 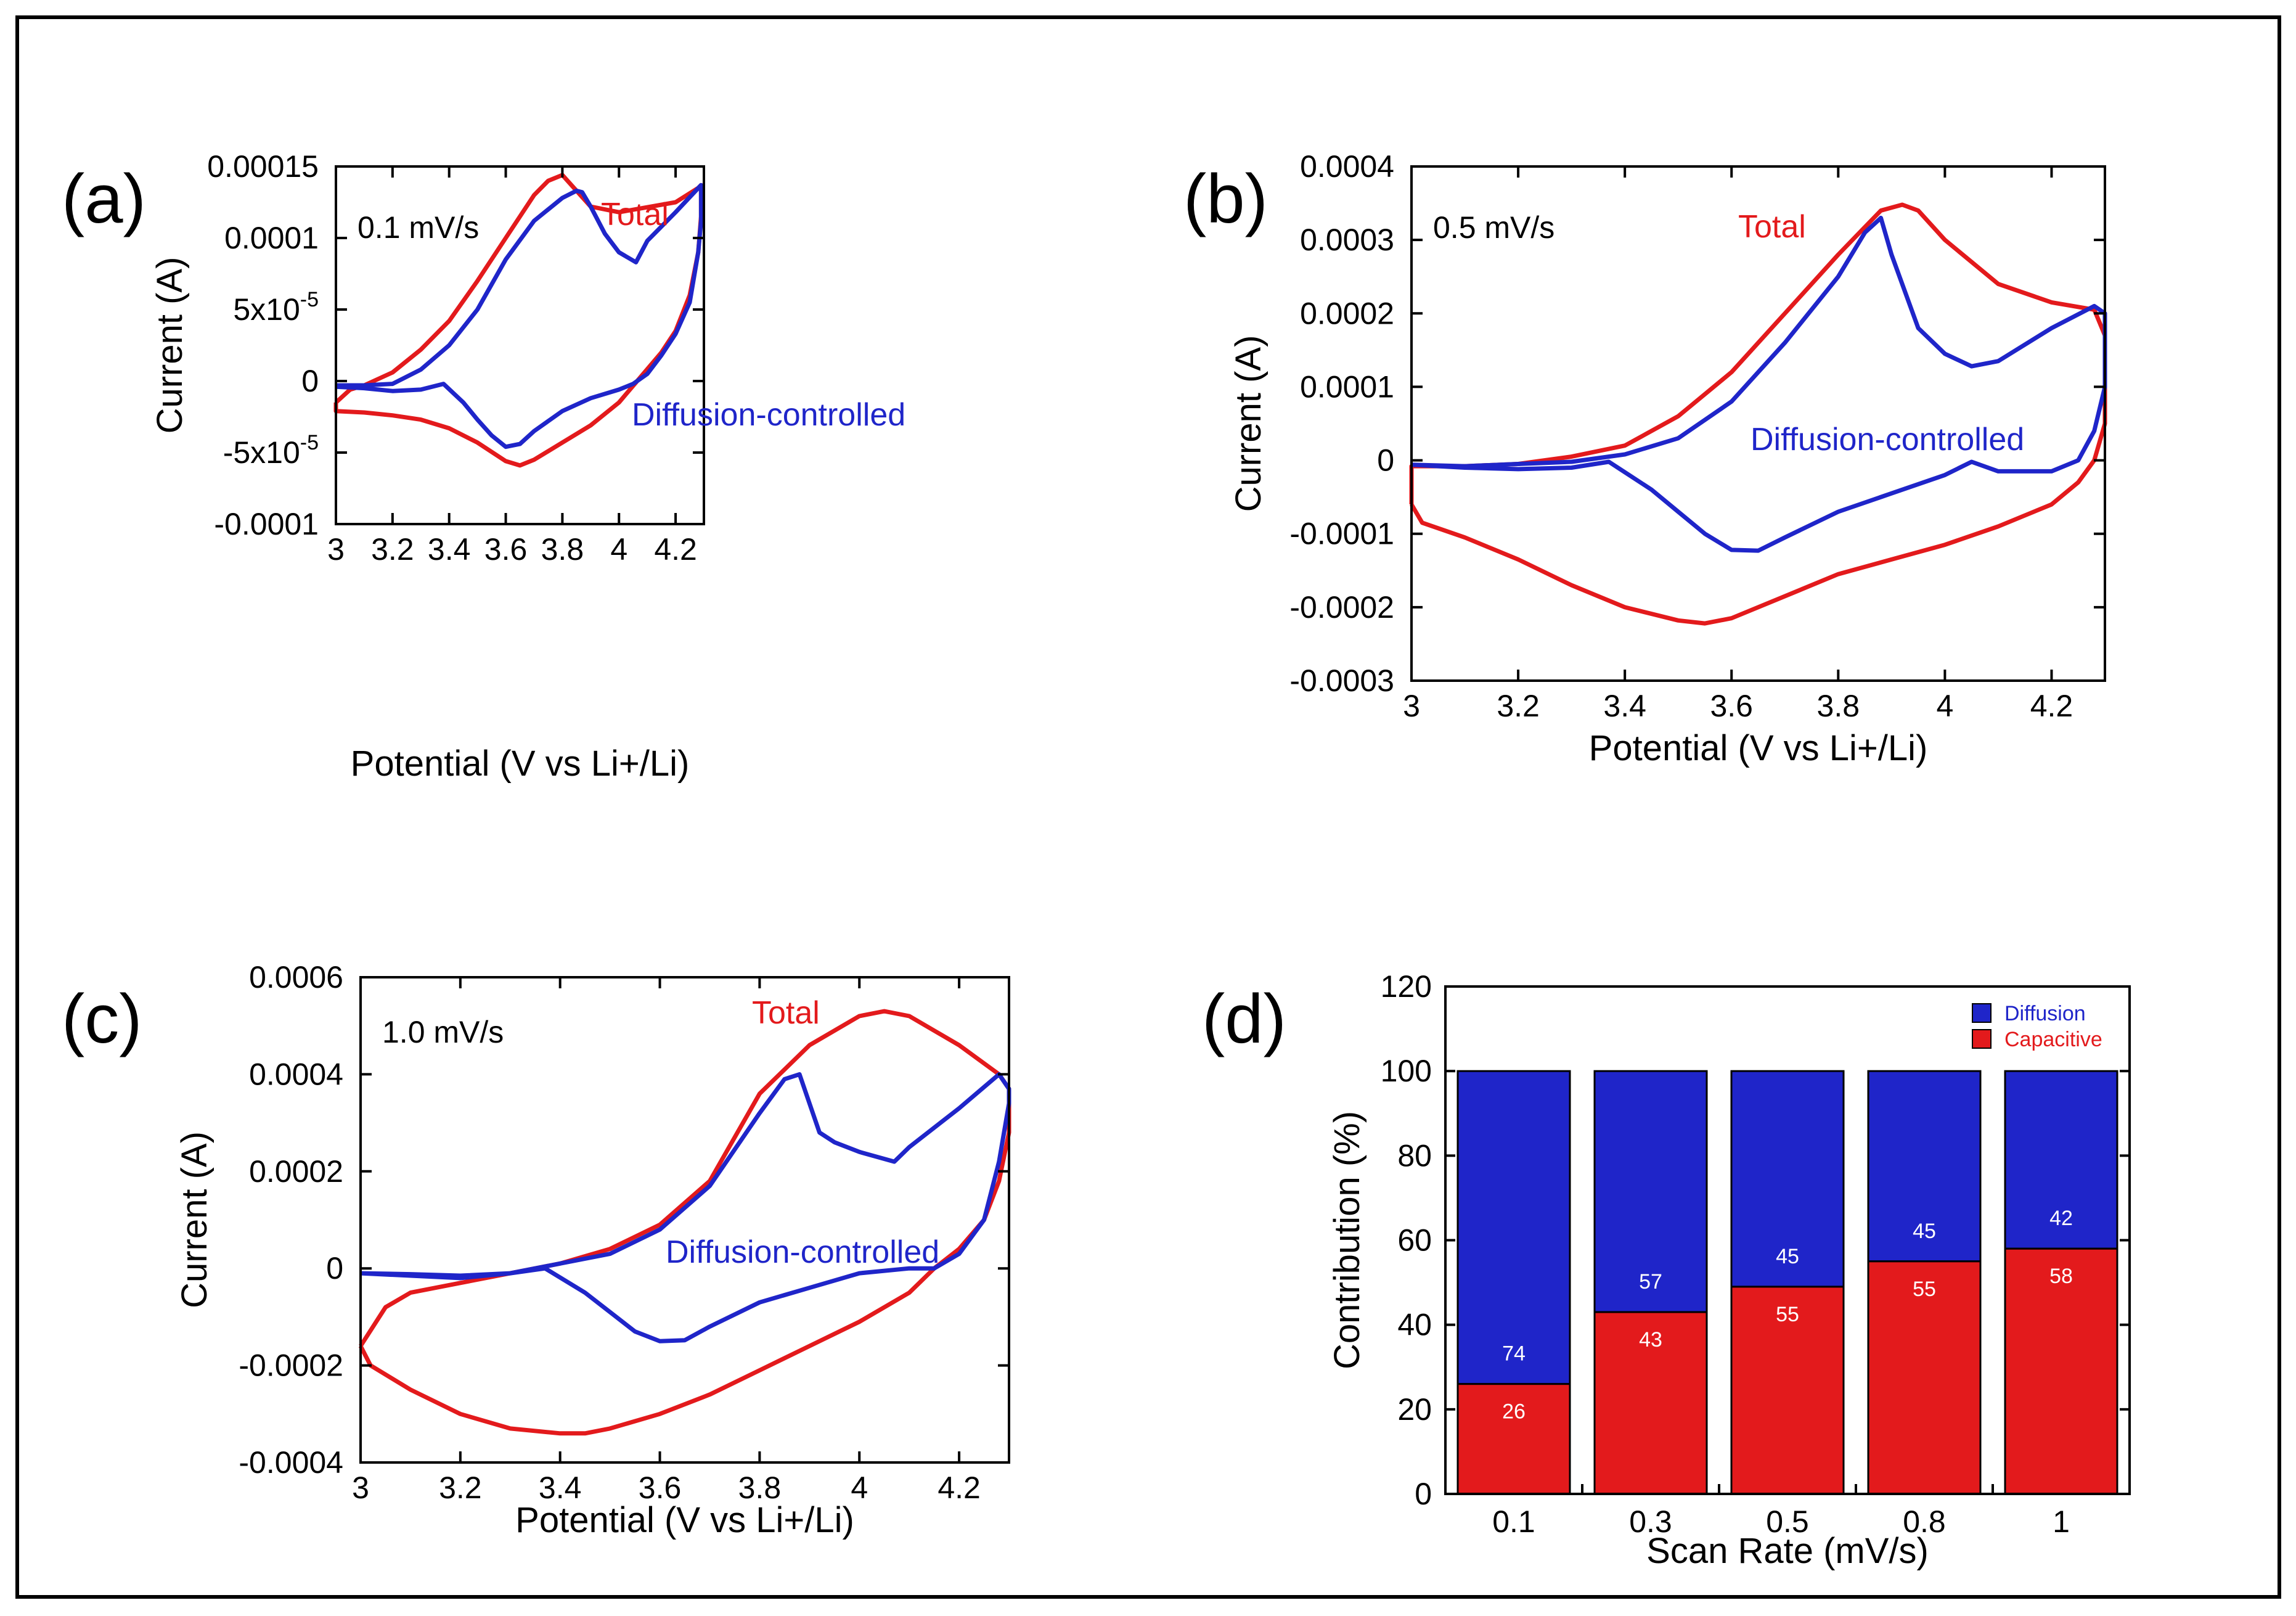 I want to click on x-tick-label: 1, so click(x=2061, y=1521).